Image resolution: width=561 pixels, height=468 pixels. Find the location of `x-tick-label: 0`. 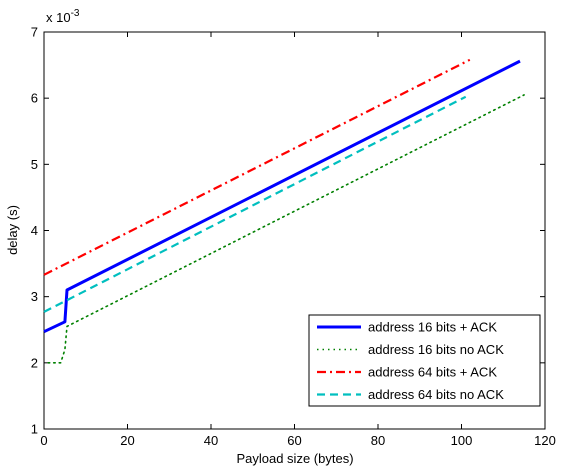

x-tick-label: 0 is located at coordinates (43, 440).